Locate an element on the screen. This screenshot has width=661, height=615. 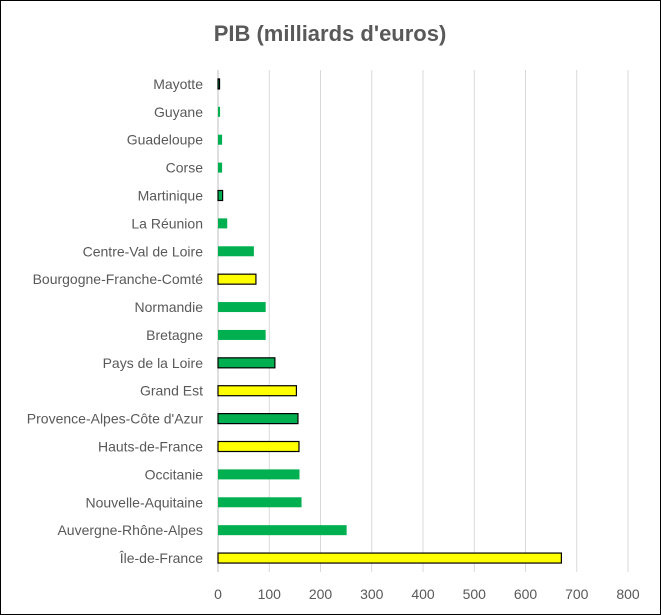
bar-auvergne-rh-ne-alpes is located at coordinates (282, 530).